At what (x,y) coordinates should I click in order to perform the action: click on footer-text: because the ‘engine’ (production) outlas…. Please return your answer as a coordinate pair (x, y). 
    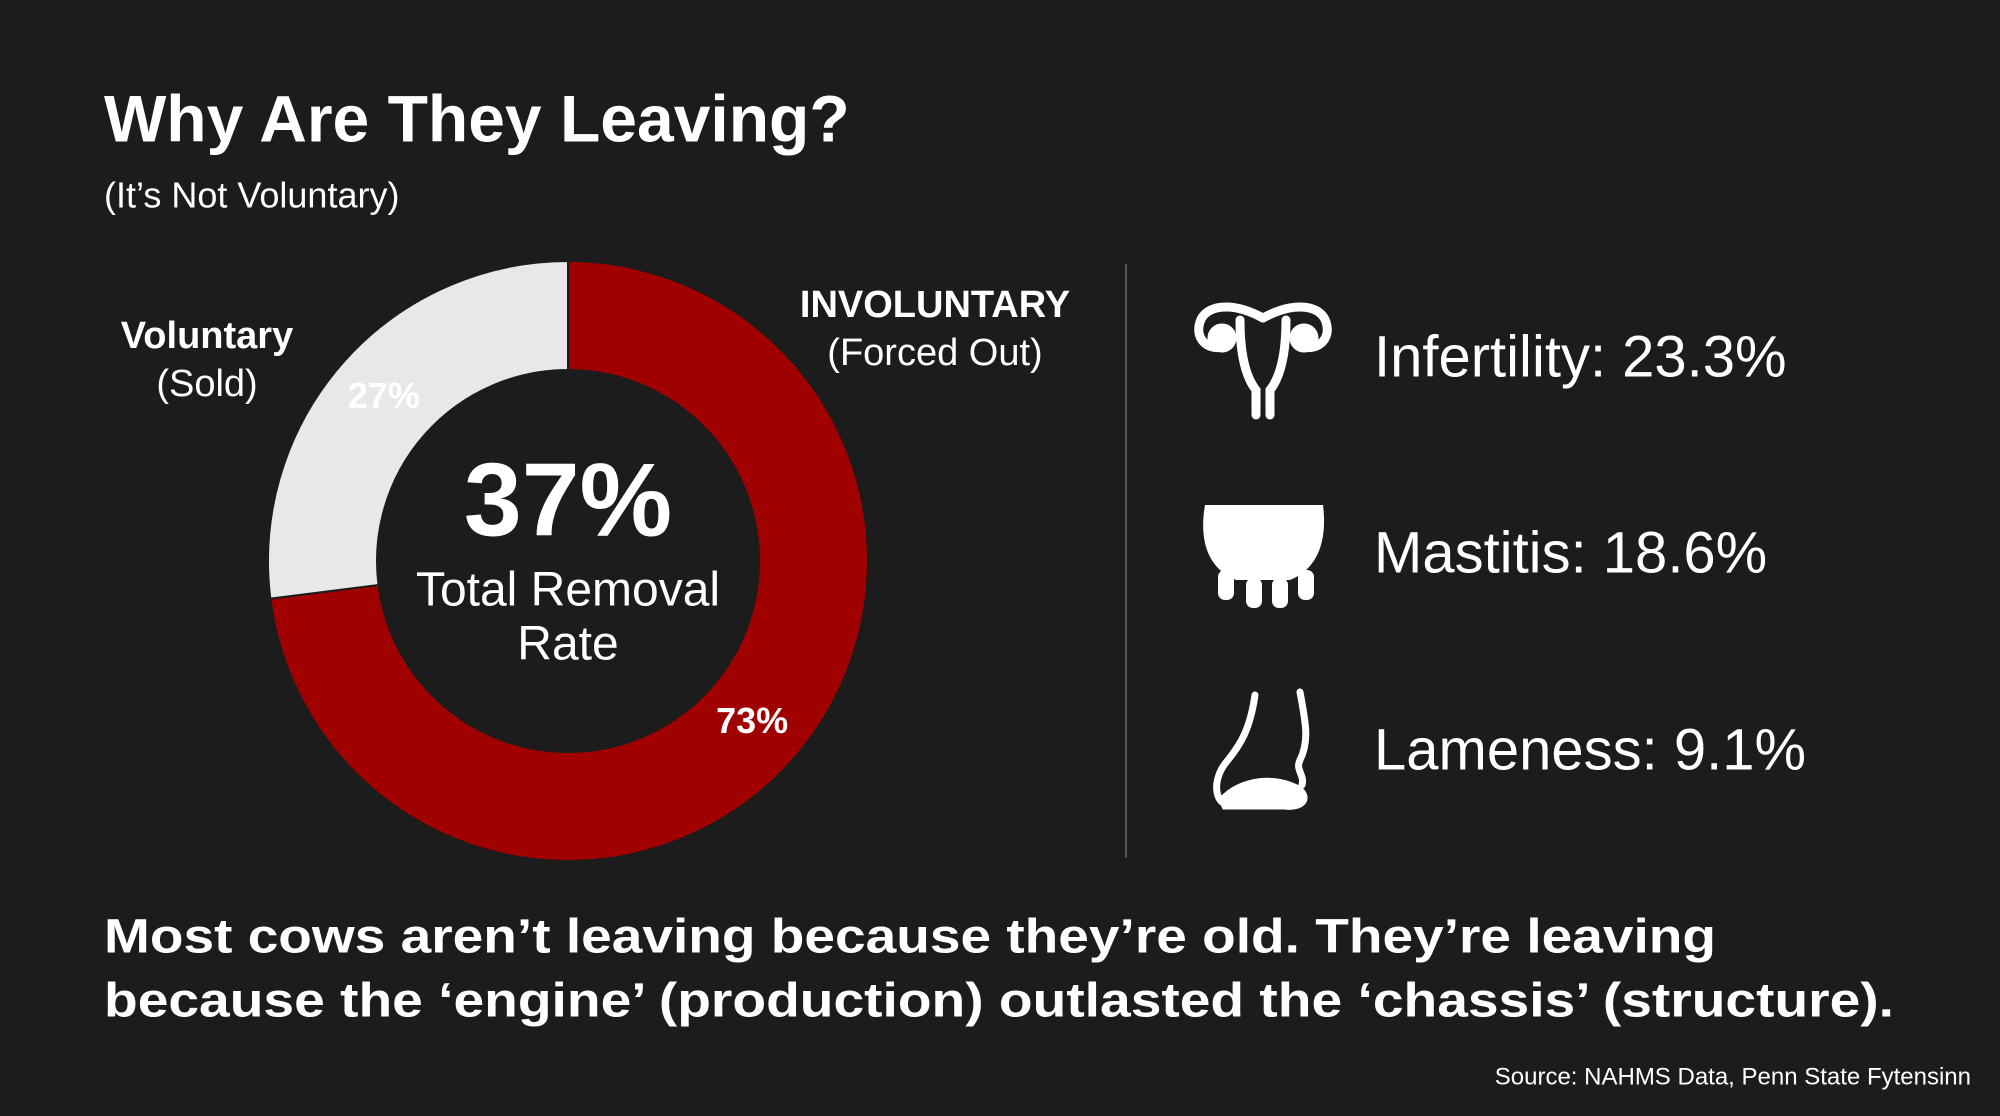
    Looking at the image, I should click on (999, 1001).